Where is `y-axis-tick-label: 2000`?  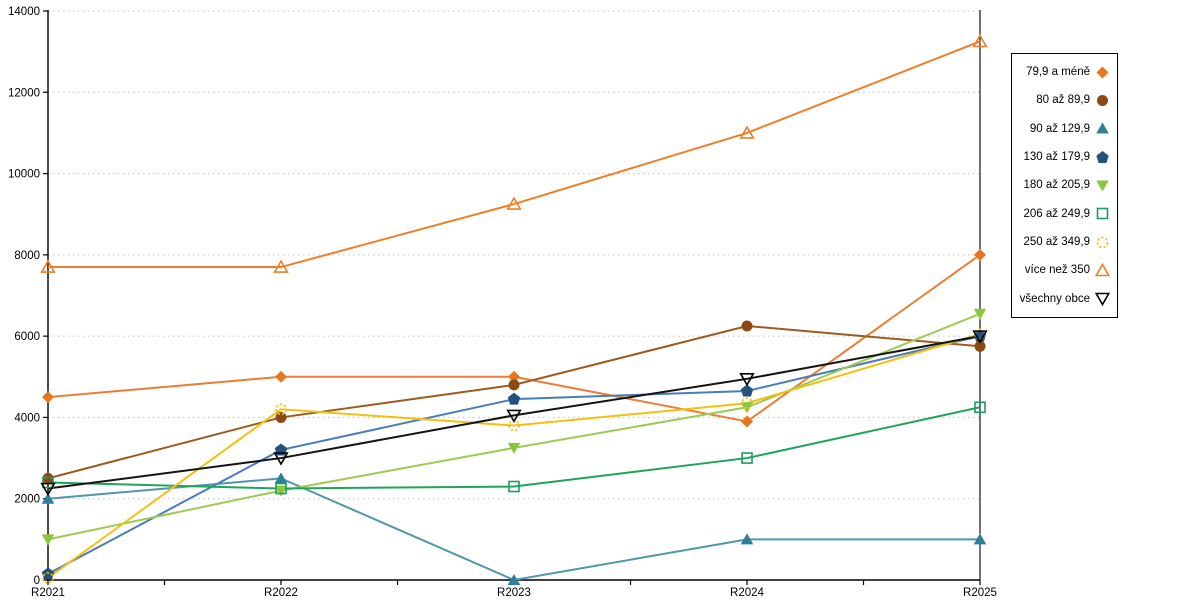 y-axis-tick-label: 2000 is located at coordinates (27, 500).